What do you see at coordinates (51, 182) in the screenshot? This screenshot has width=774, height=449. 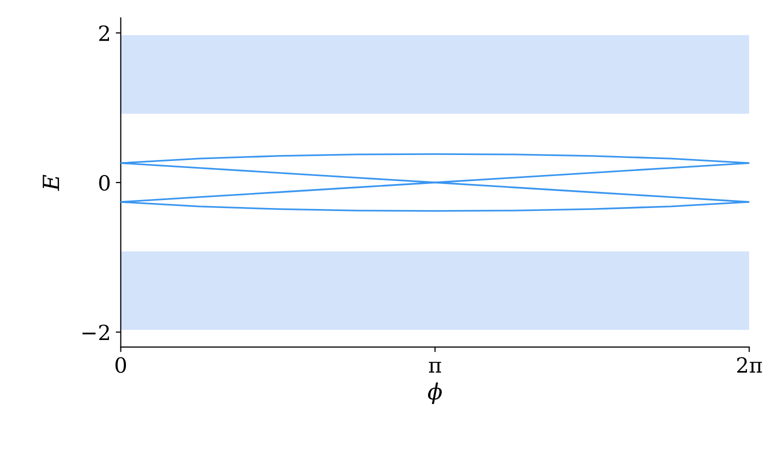 I see `y-axis-title: E` at bounding box center [51, 182].